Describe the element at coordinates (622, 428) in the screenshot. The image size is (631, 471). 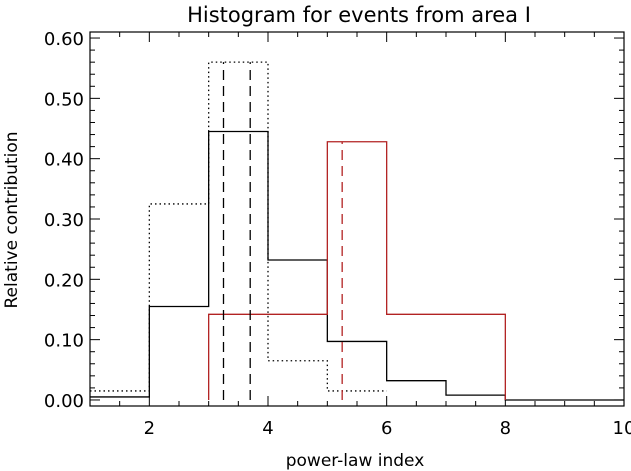
I see `x-tick-label: 10` at that location.